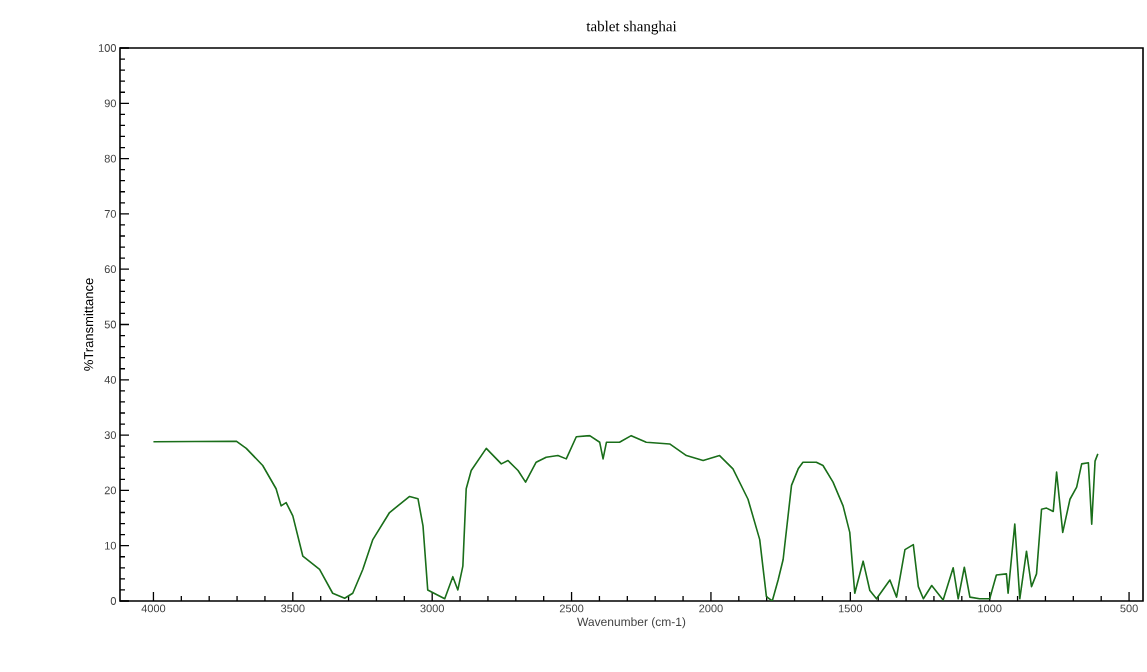 The image size is (1147, 672). I want to click on x-tick-label: 1000, so click(990, 608).